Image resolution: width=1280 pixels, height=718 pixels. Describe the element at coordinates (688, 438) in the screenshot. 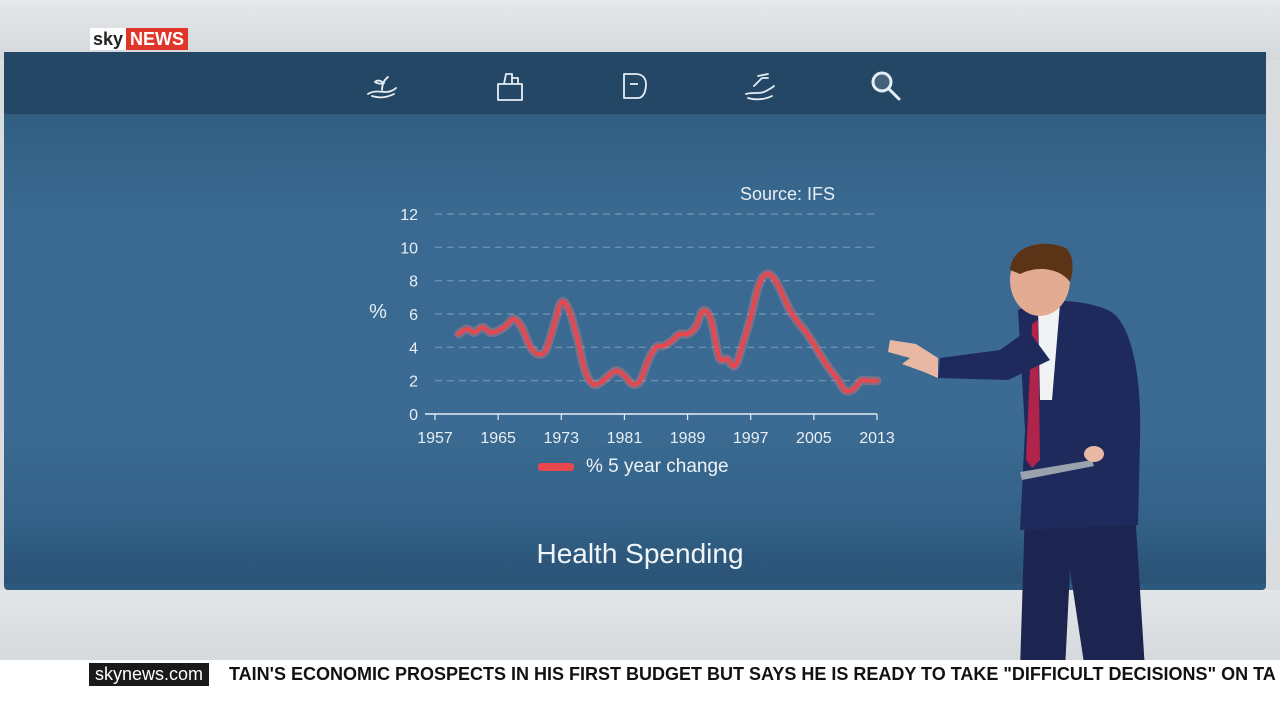

I see `x-tick-label: 1989` at that location.